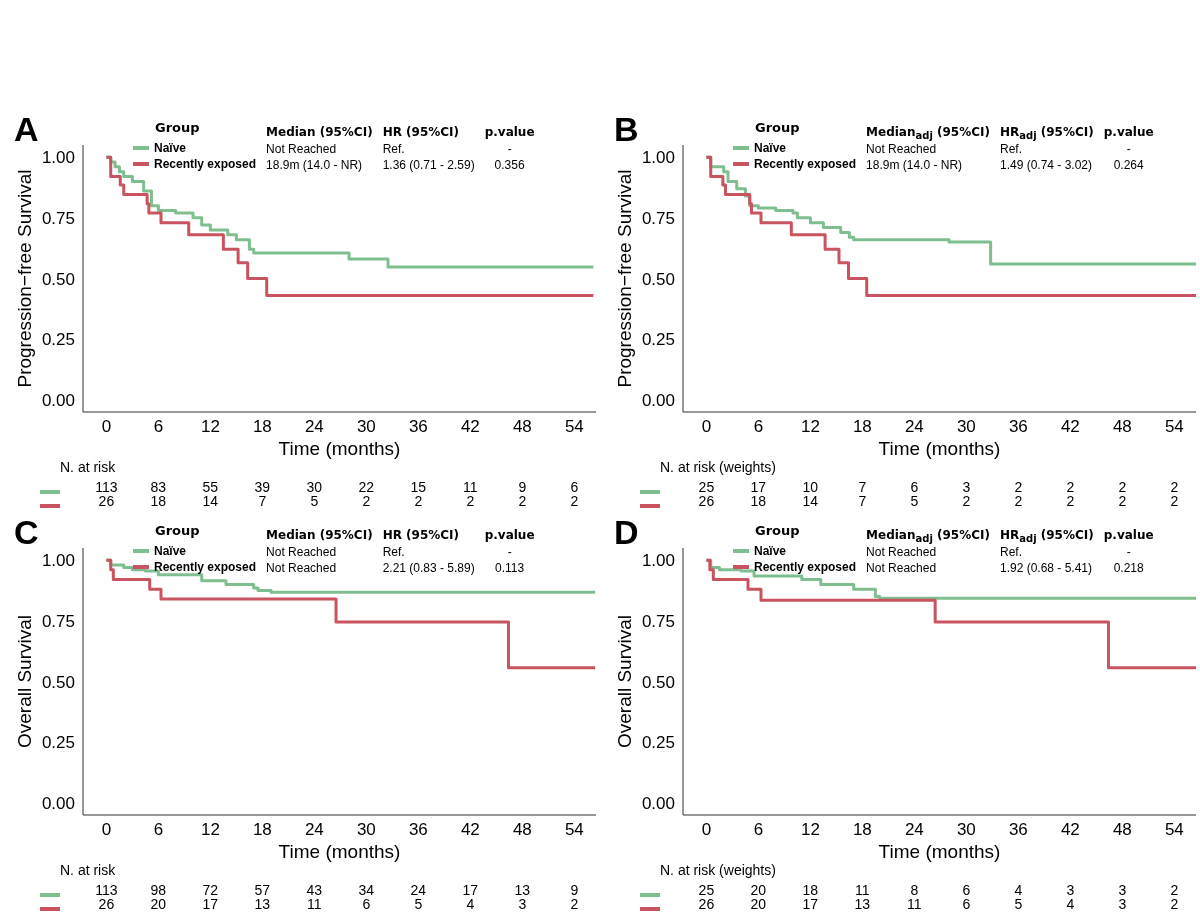 Image resolution: width=1200 pixels, height=919 pixels. Describe the element at coordinates (319, 535) in the screenshot. I see `text: Median (95%CI)` at that location.